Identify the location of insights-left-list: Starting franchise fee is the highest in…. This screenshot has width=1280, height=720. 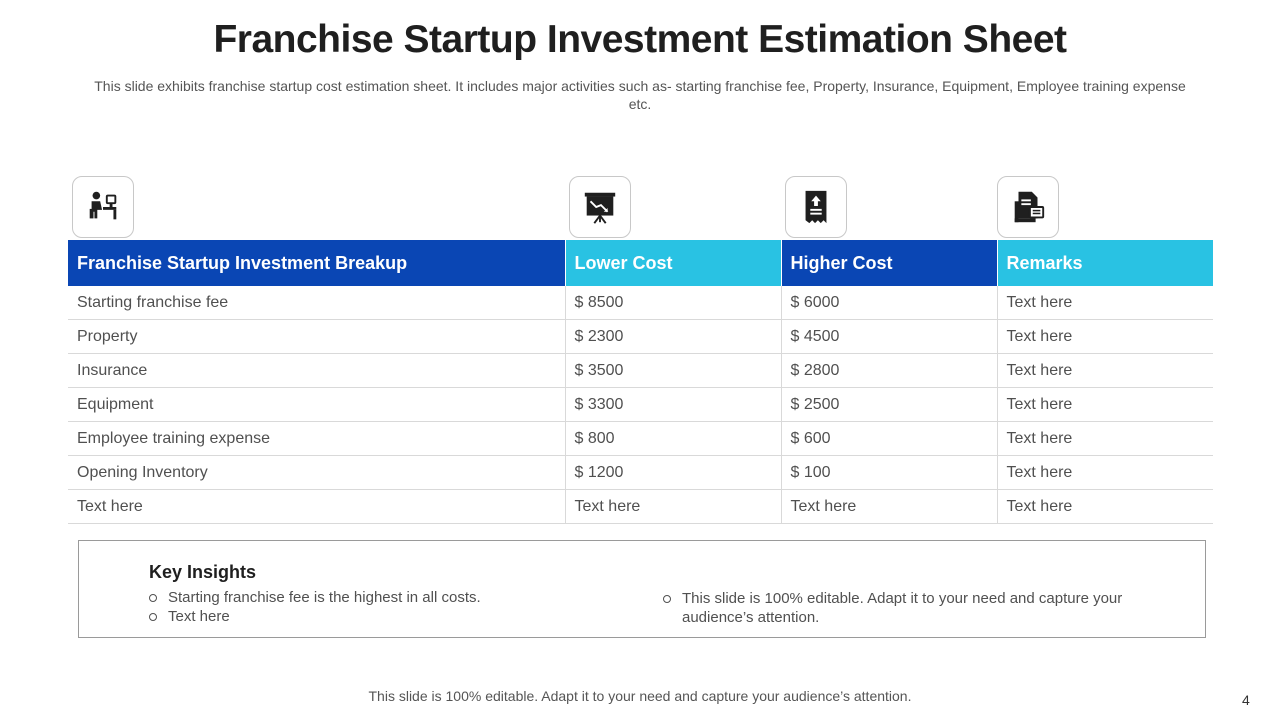
(389, 607).